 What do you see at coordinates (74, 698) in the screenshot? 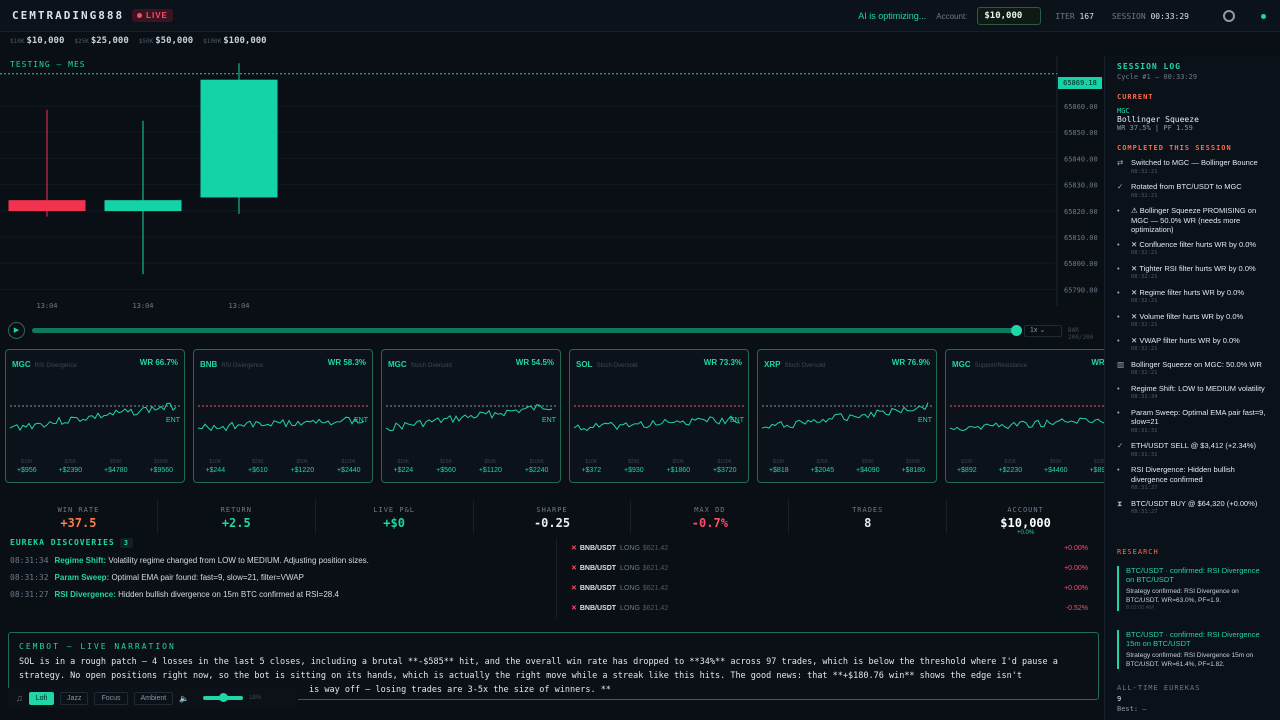
I see `music-mode-jazz: Jazz` at bounding box center [74, 698].